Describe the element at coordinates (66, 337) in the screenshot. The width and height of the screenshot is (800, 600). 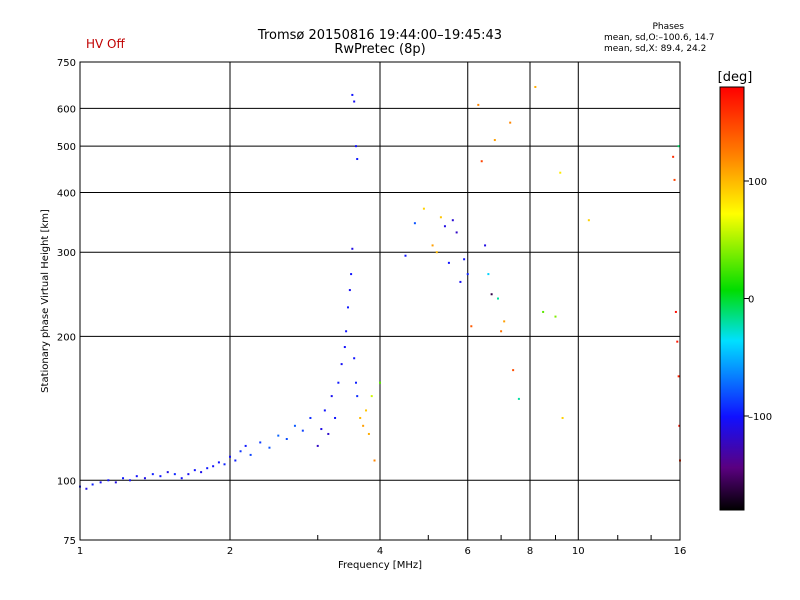
I see `y-tick-label: 200` at that location.